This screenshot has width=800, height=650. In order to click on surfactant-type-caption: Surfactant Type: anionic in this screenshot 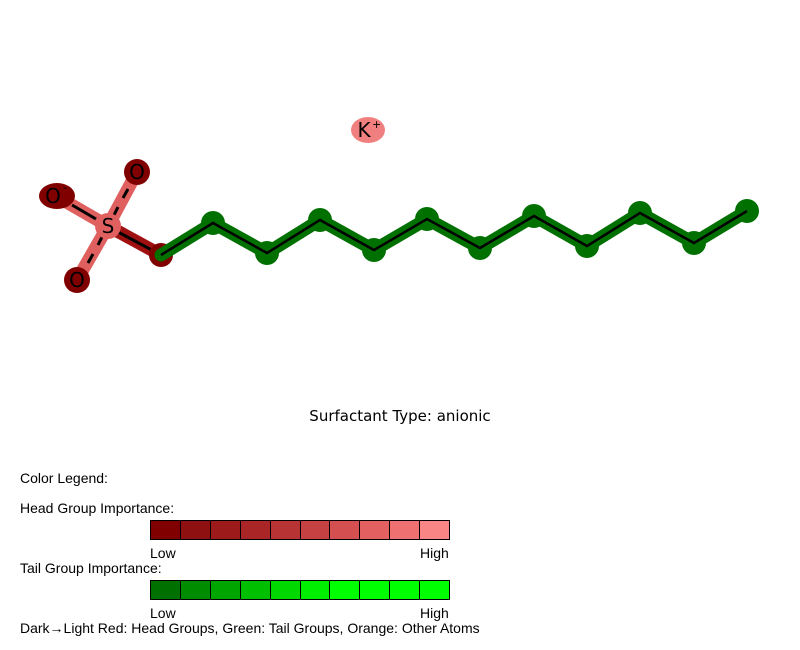, I will do `click(400, 416)`.